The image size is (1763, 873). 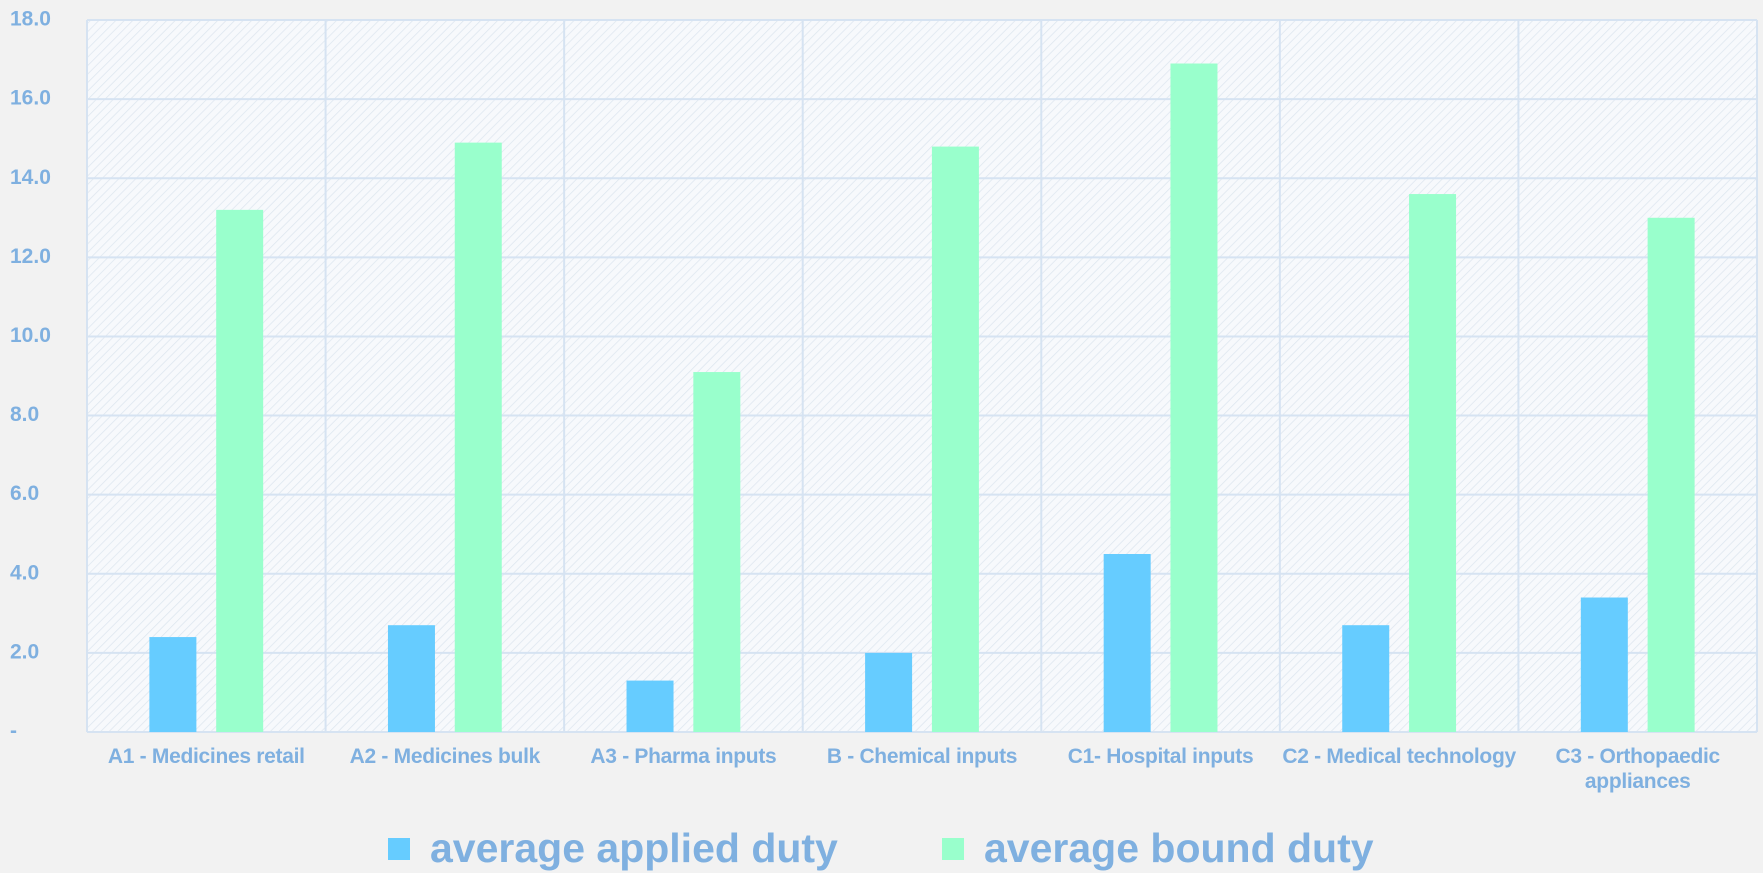 What do you see at coordinates (922, 756) in the screenshot?
I see `x-tick-label: B - Chemical inputs` at bounding box center [922, 756].